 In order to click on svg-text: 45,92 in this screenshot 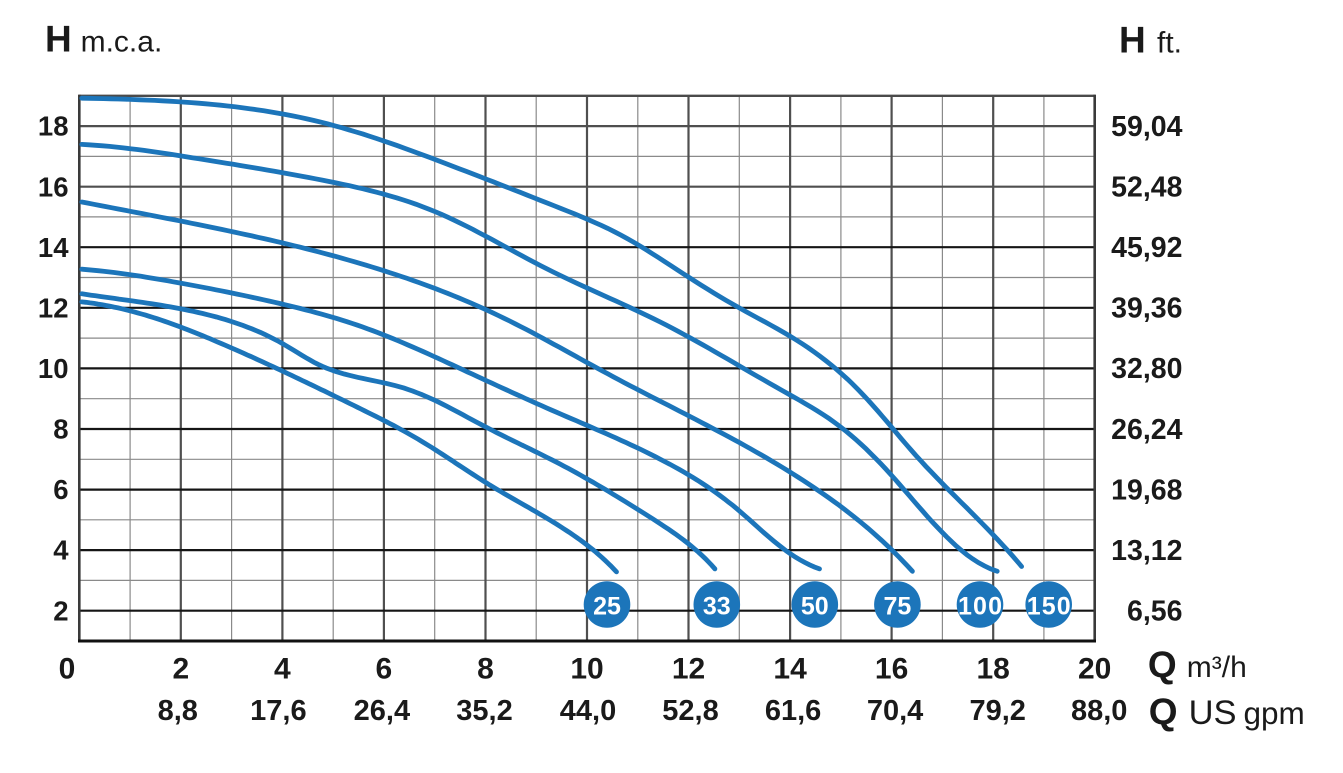, I will do `click(1146, 248)`.